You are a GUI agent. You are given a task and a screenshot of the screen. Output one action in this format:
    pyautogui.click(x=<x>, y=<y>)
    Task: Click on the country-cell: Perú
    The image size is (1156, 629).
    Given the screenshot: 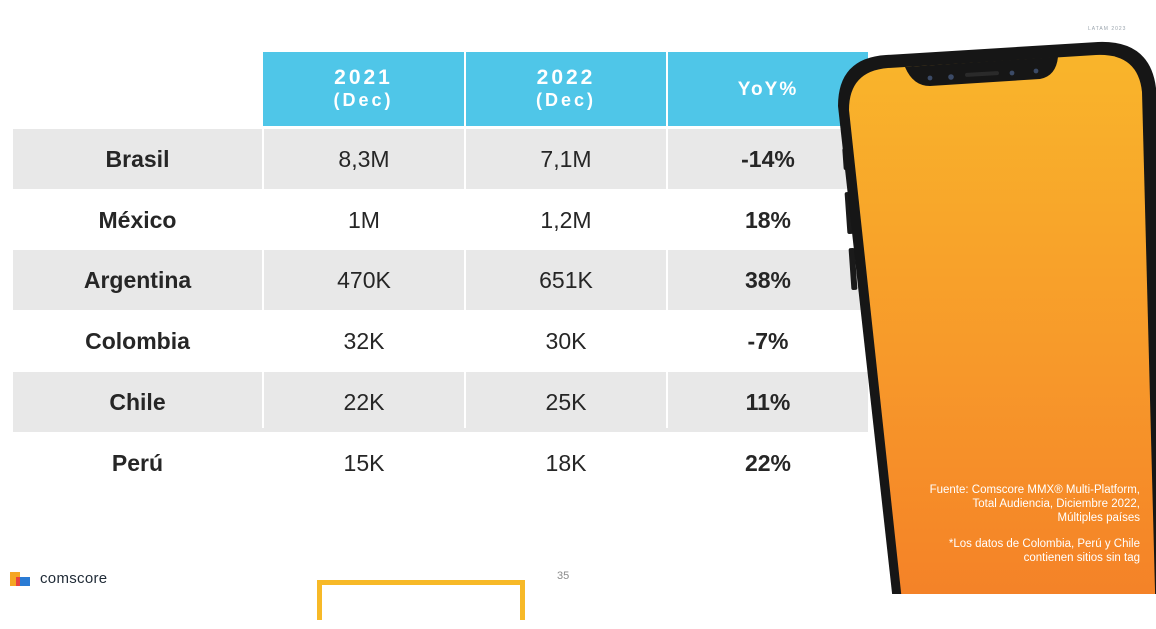 What is the action you would take?
    pyautogui.click(x=137, y=462)
    